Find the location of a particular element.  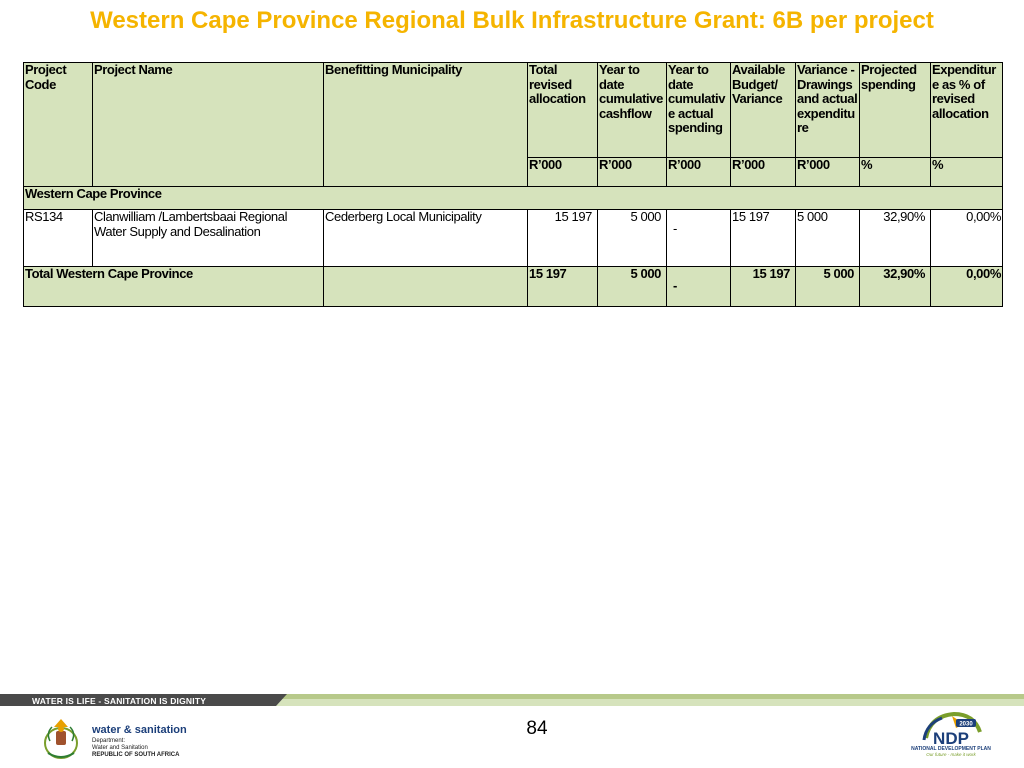

available-budget-total: 15 197 is located at coordinates (763, 286).